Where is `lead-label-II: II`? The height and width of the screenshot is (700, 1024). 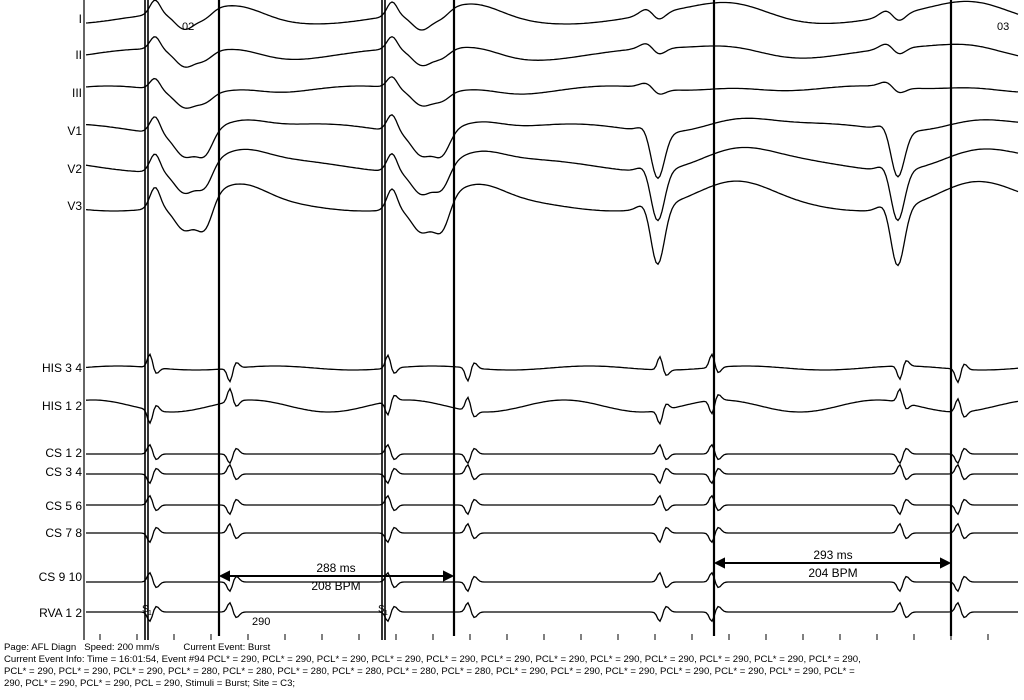
lead-label-II: II is located at coordinates (78, 55).